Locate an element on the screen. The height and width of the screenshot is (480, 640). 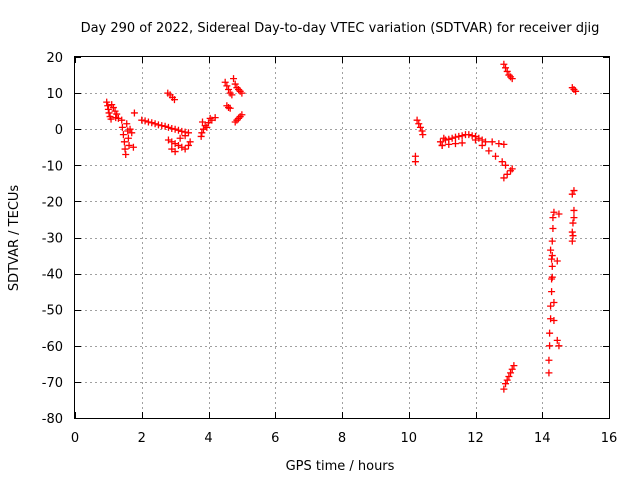
y-tick-label: -80 is located at coordinates (52, 419).